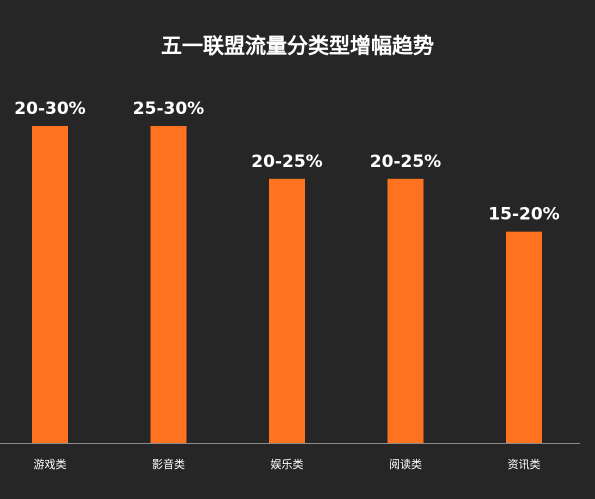  I want to click on x-tick-label: 资讯类, so click(524, 464).